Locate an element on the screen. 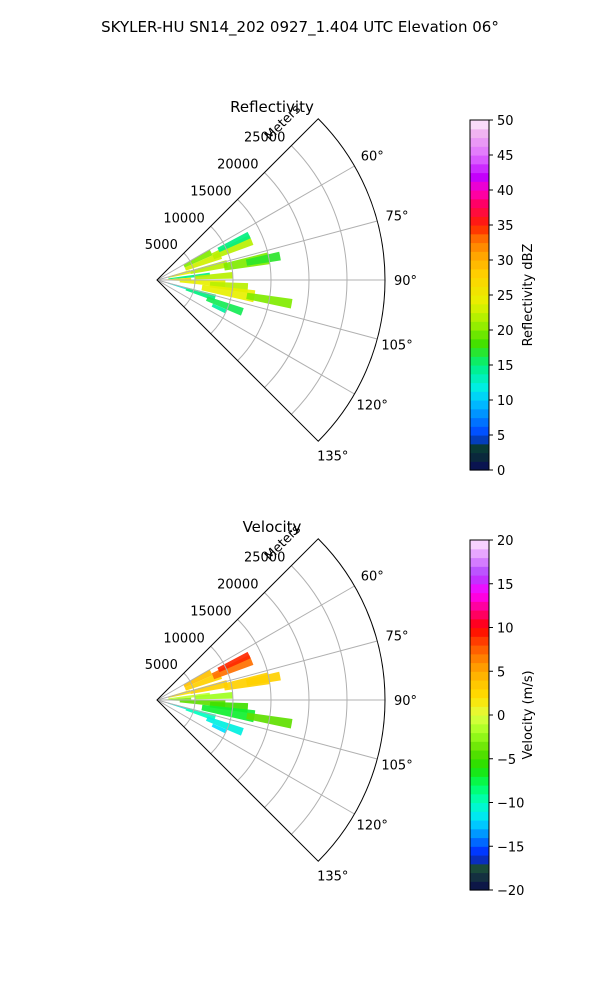 The width and height of the screenshot is (600, 1000). colorbar-tick-label: 35 is located at coordinates (505, 226).